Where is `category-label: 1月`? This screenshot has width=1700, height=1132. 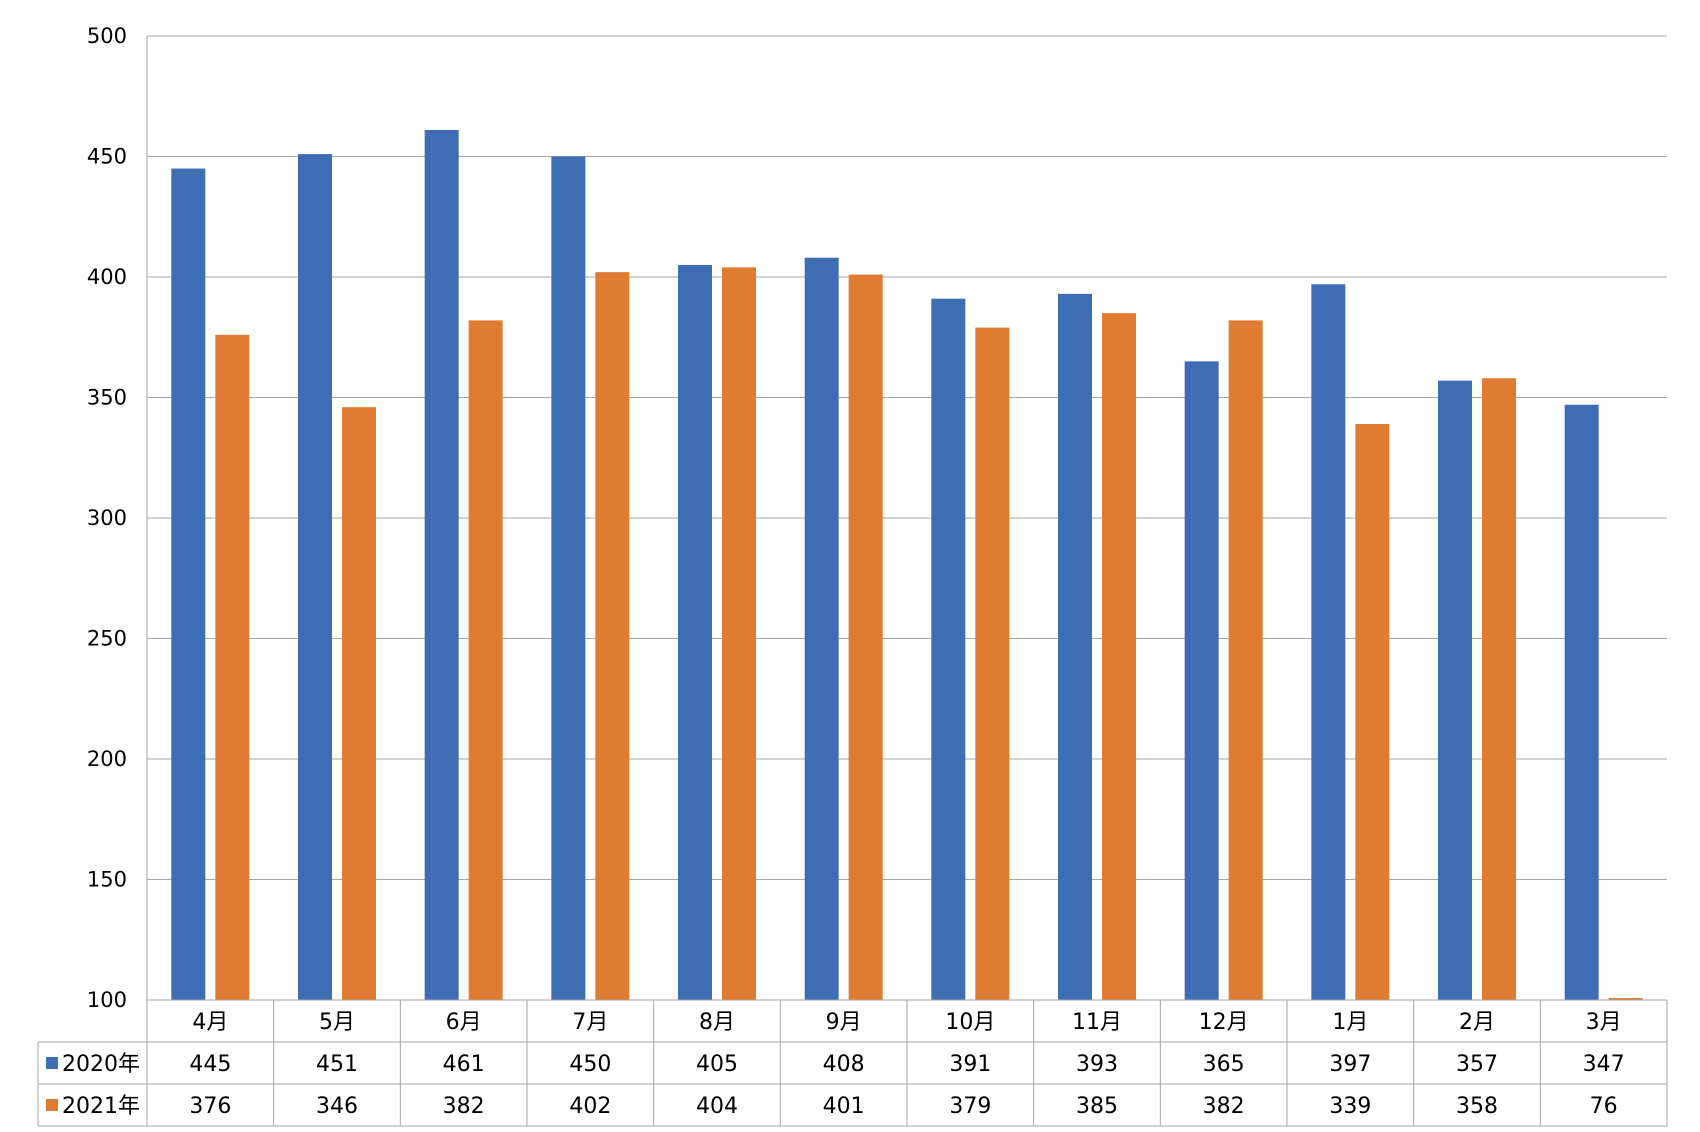 category-label: 1月 is located at coordinates (1350, 1022).